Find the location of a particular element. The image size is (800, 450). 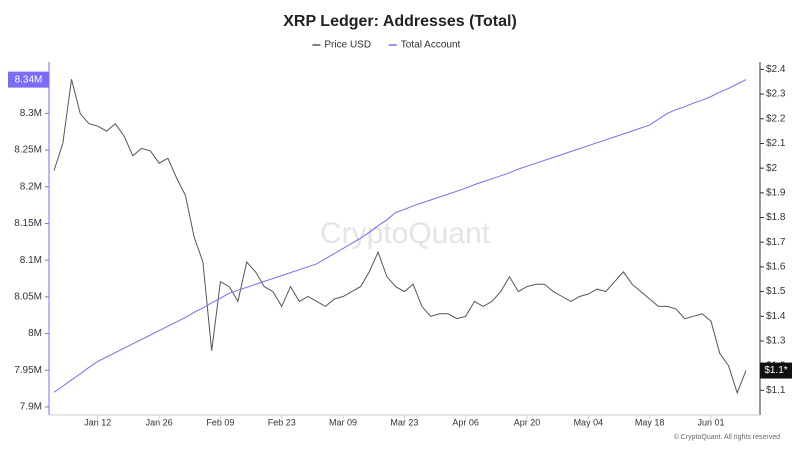

y2-tick-label: $2.2 is located at coordinates (776, 118).